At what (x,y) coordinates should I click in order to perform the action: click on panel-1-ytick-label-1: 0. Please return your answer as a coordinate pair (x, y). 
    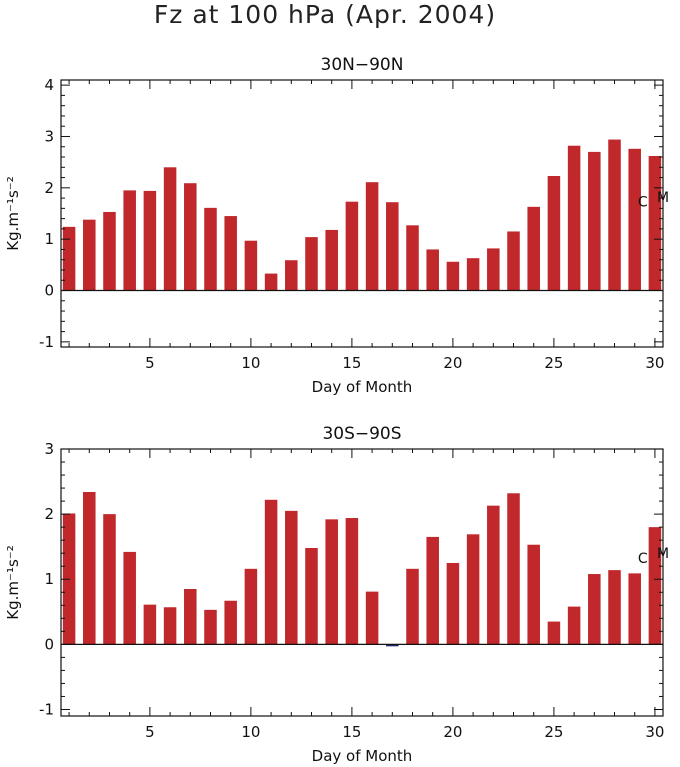
    Looking at the image, I should click on (49, 291).